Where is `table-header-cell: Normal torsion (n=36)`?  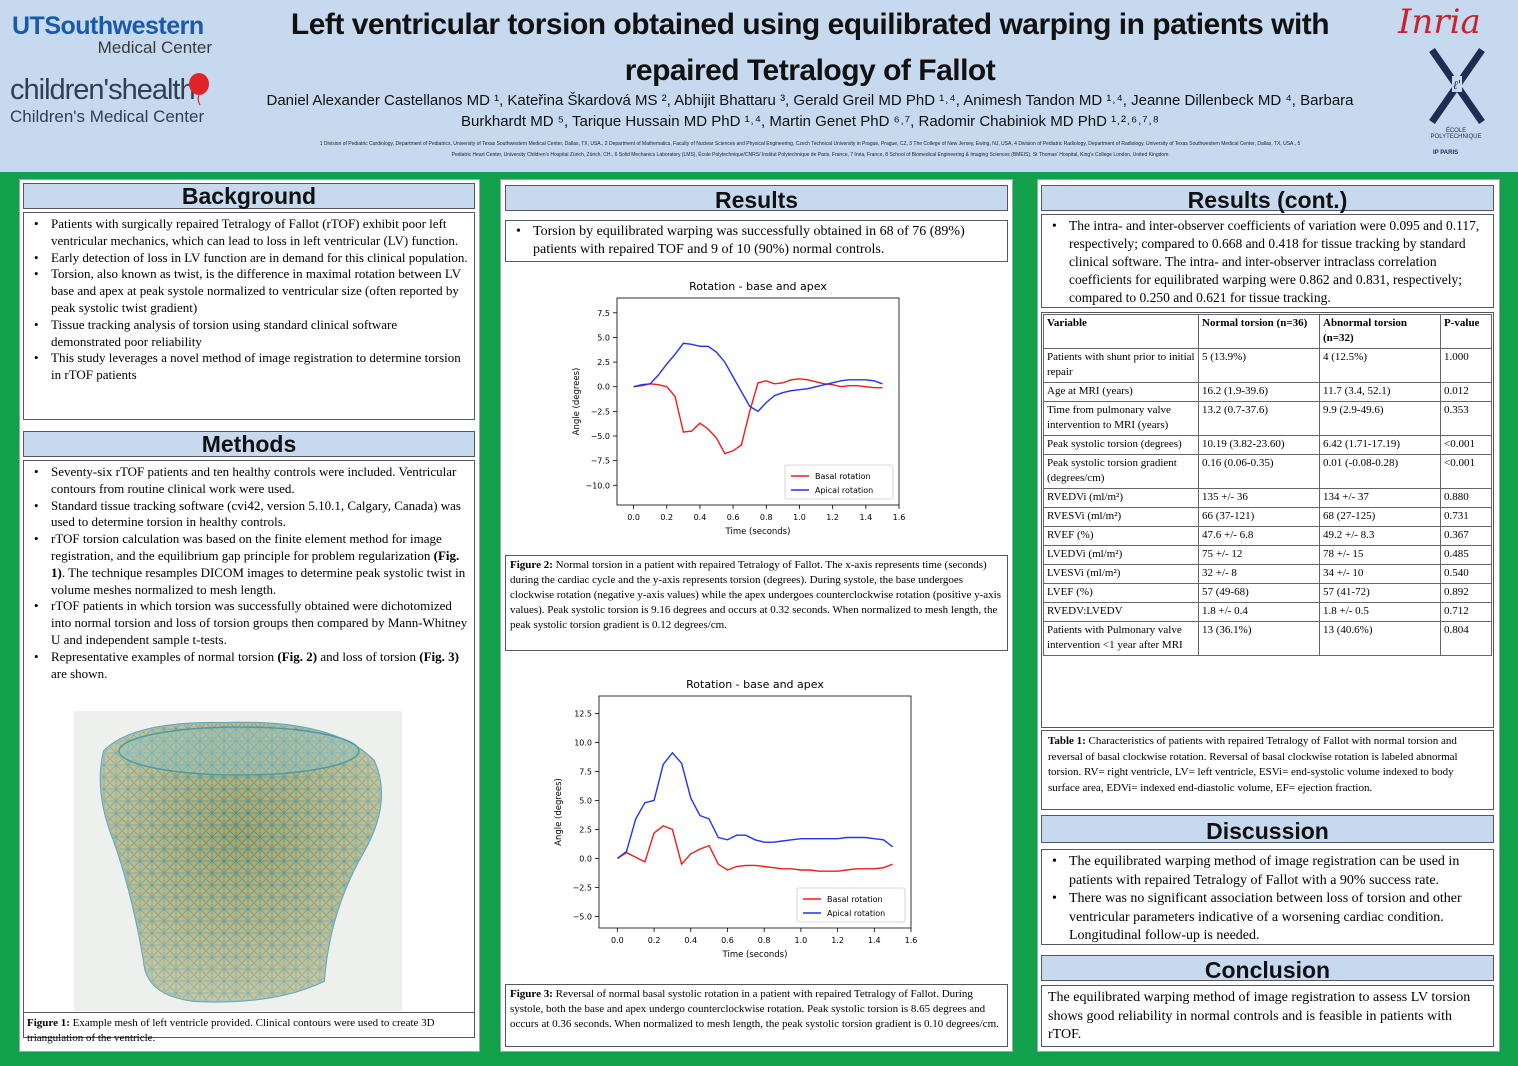
table-header-cell: Normal torsion (n=36) is located at coordinates (1259, 331).